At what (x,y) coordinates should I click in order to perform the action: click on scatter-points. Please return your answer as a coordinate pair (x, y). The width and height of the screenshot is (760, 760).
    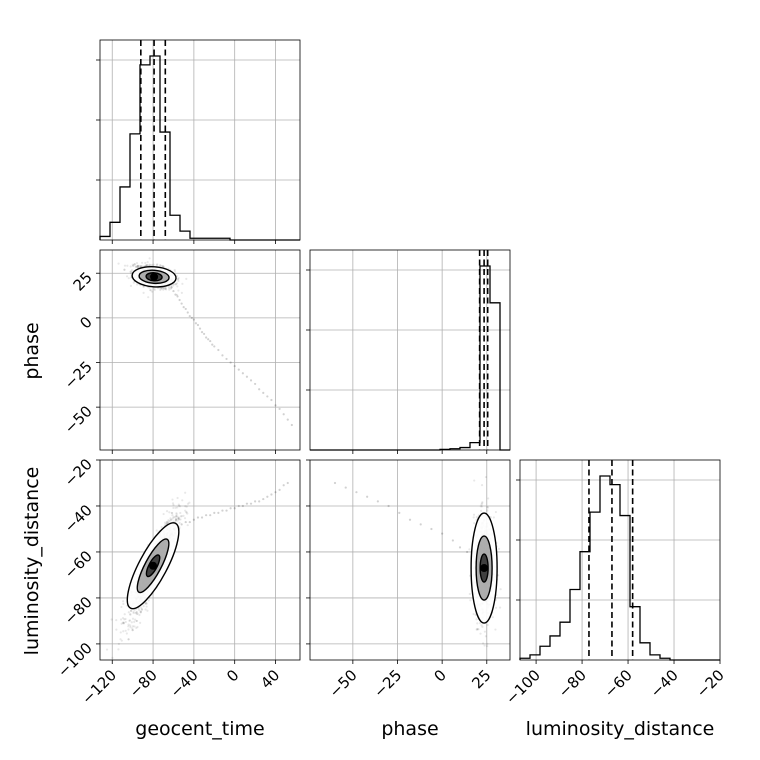
    Looking at the image, I should click on (197, 570).